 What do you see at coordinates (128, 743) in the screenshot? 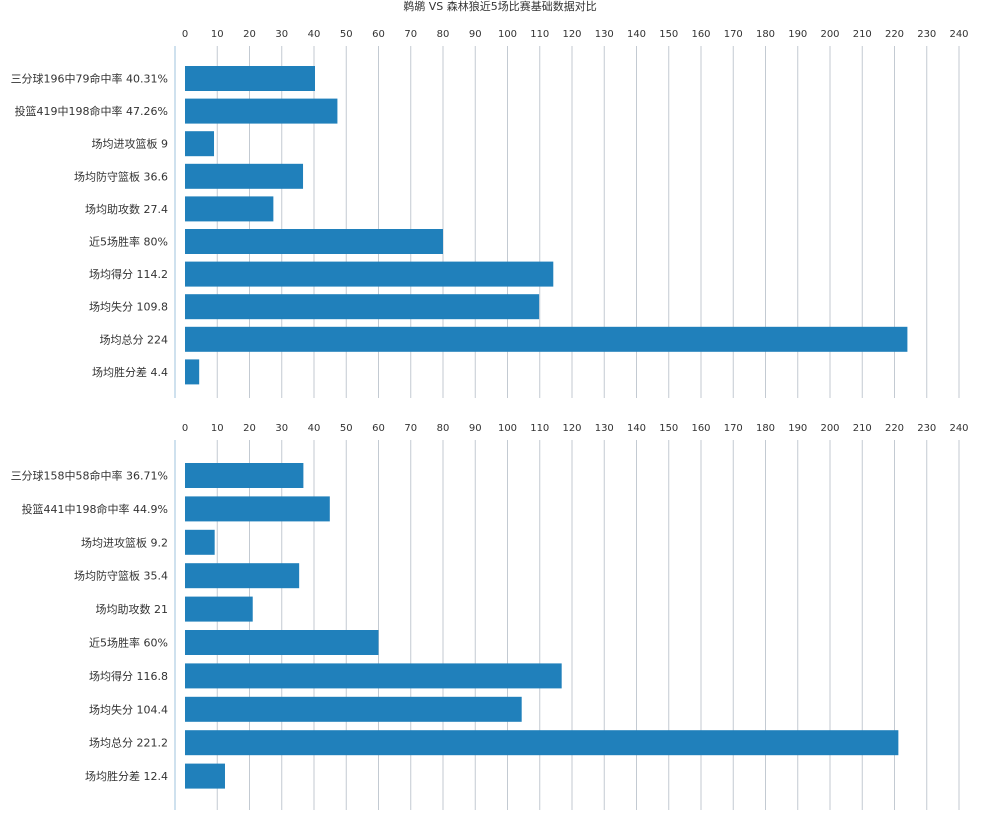
I see `category-label: 场均总分 221.2` at bounding box center [128, 743].